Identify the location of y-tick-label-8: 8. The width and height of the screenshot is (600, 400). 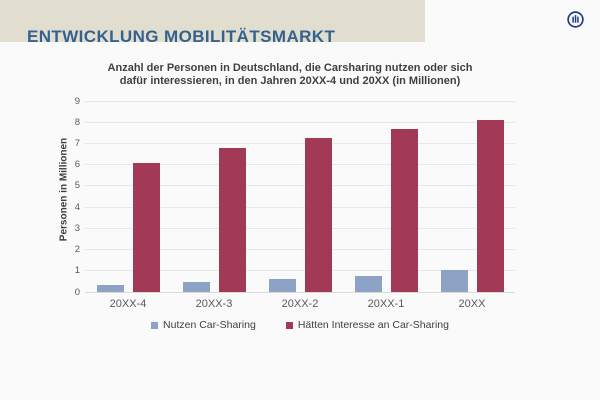
(77, 122).